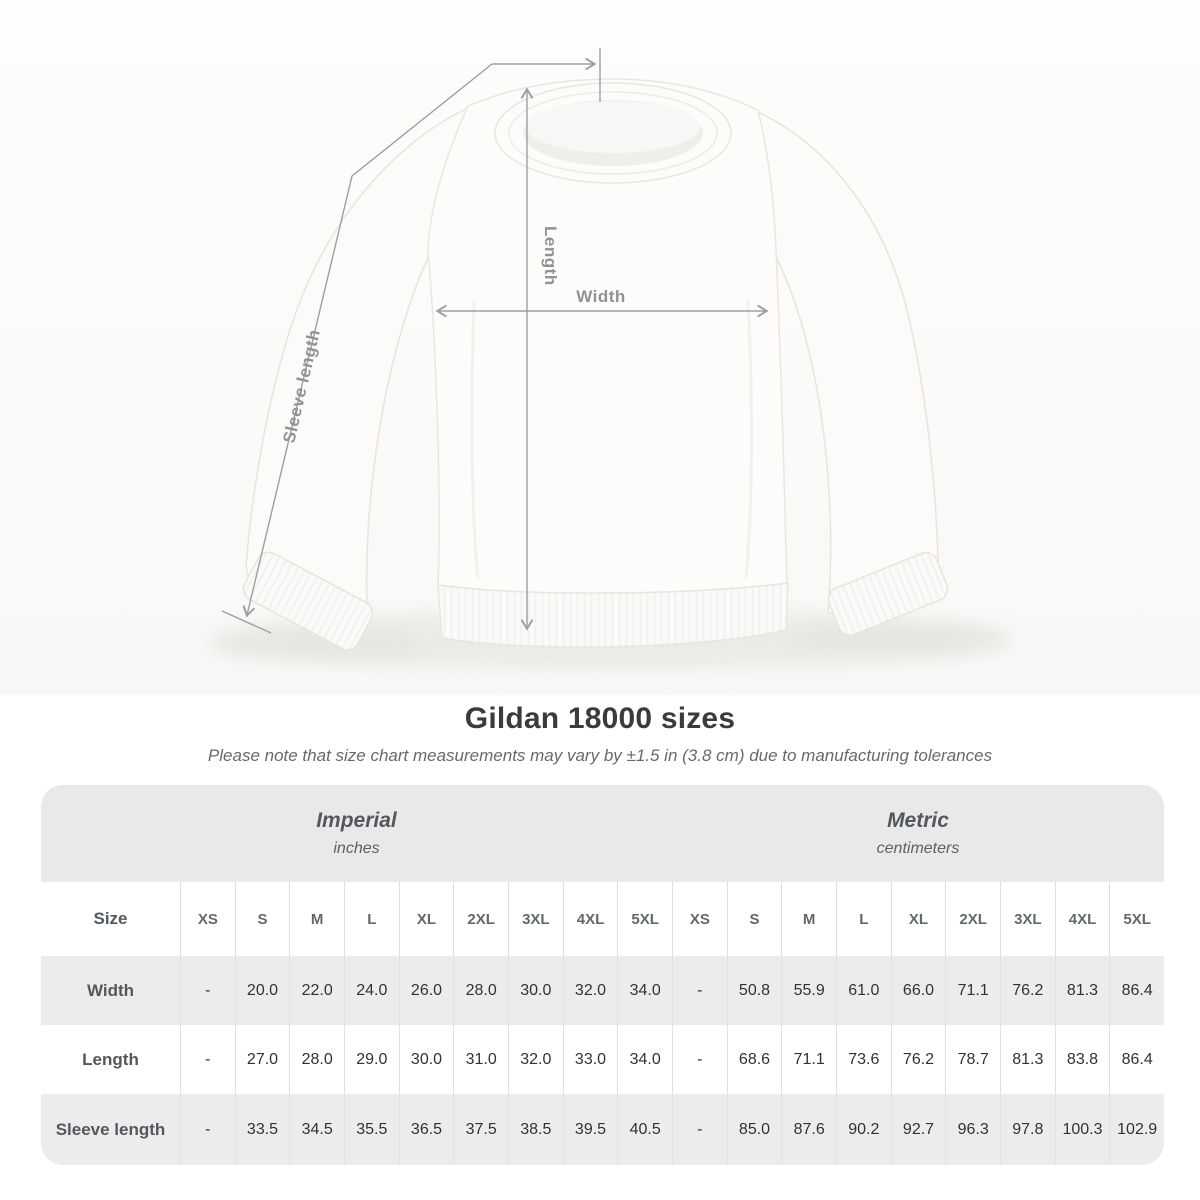  What do you see at coordinates (316, 1129) in the screenshot?
I see `table-cell: 34.5` at bounding box center [316, 1129].